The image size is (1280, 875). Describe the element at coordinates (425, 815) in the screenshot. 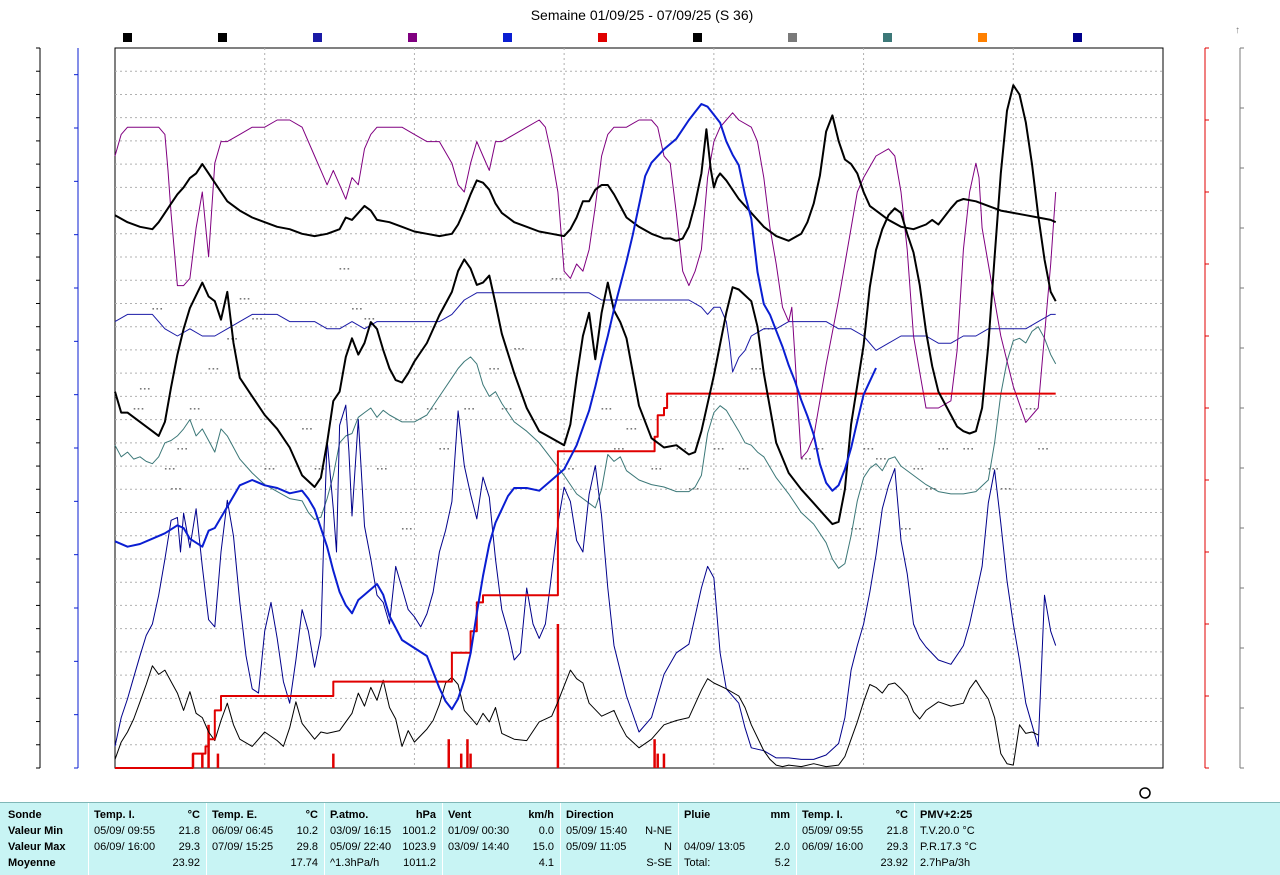

I see `stats-header-unit: hPa` at that location.